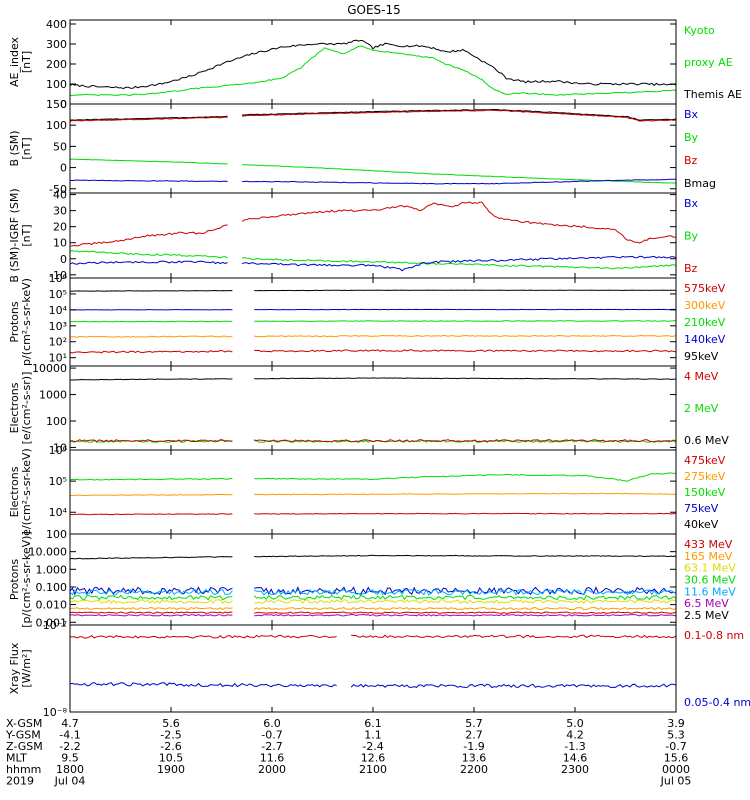 The height and width of the screenshot is (800, 750). I want to click on ephemeris-value: -4.1, so click(69, 735).